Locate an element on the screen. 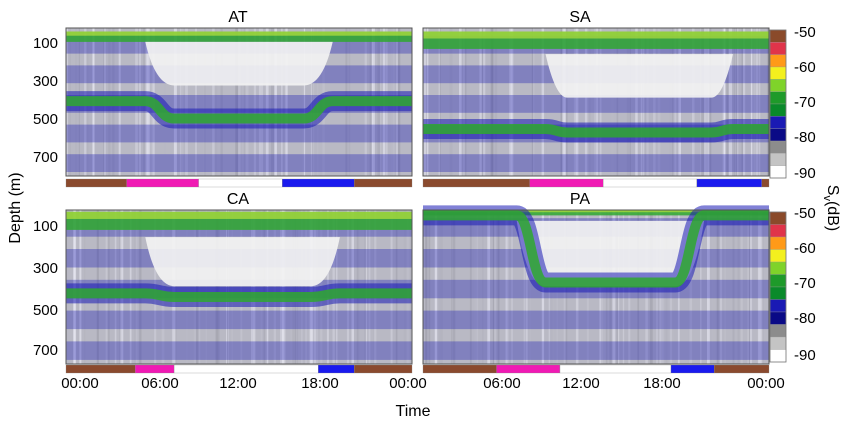 This screenshot has width=842, height=423. x-ticks: 06:00 12:00 18:00 00:00 is located at coordinates (634, 383).